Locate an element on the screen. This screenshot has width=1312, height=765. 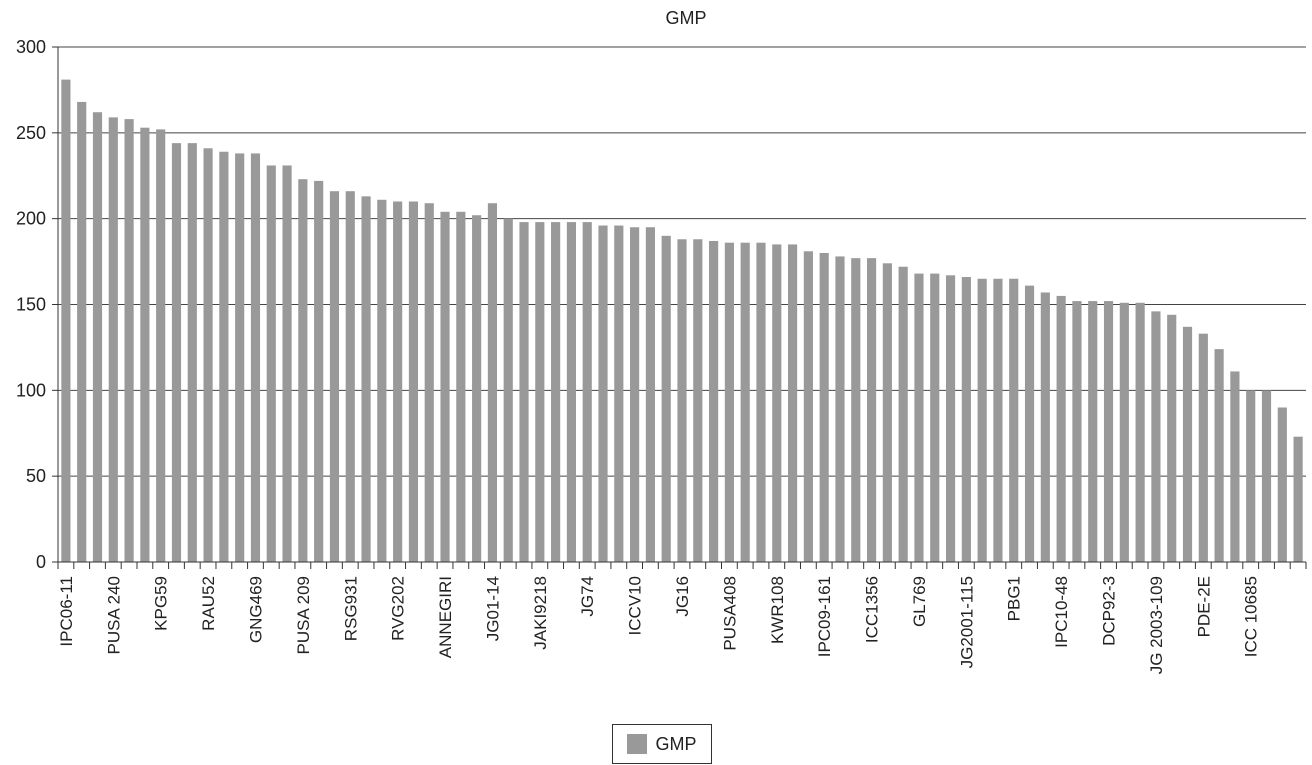
x-tick-label: DCP92-3 is located at coordinates (1109, 611).